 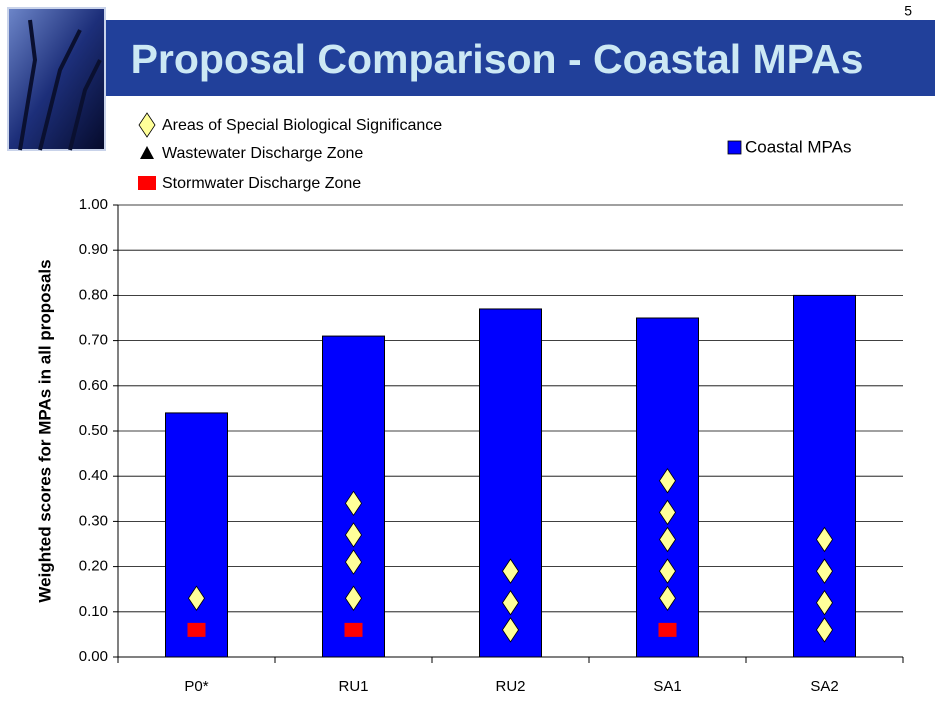 What do you see at coordinates (302, 125) in the screenshot?
I see `legend-label: Areas of Special Biological Significance` at bounding box center [302, 125].